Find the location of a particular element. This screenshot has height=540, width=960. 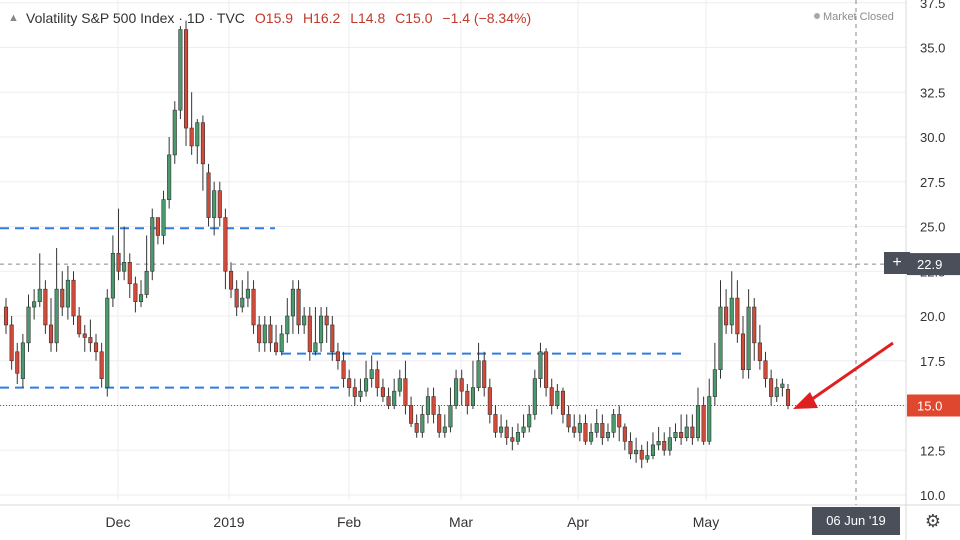

y-tick-label: 12.5 is located at coordinates (932, 450).